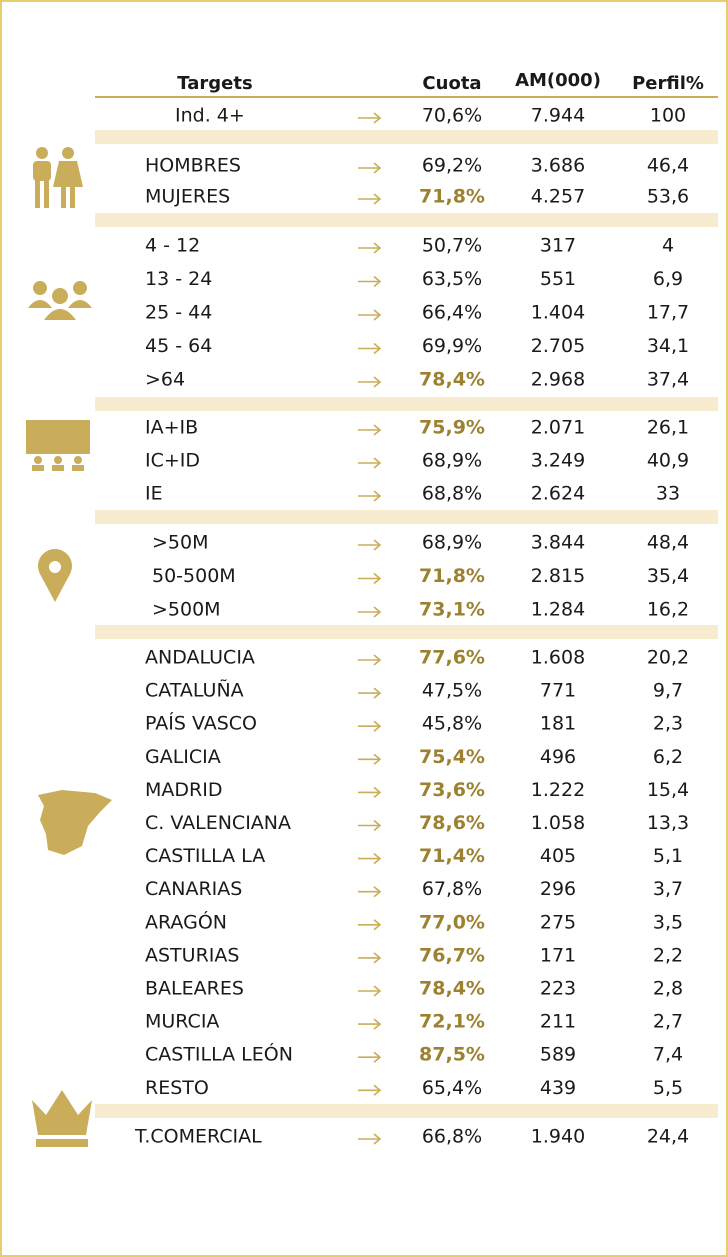 This screenshot has height=1257, width=728. I want to click on perfil: 6,2, so click(668, 757).